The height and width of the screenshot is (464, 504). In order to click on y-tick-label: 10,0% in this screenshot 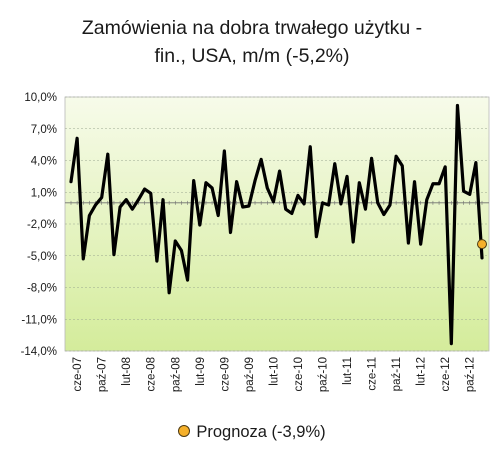, I will do `click(40, 98)`.